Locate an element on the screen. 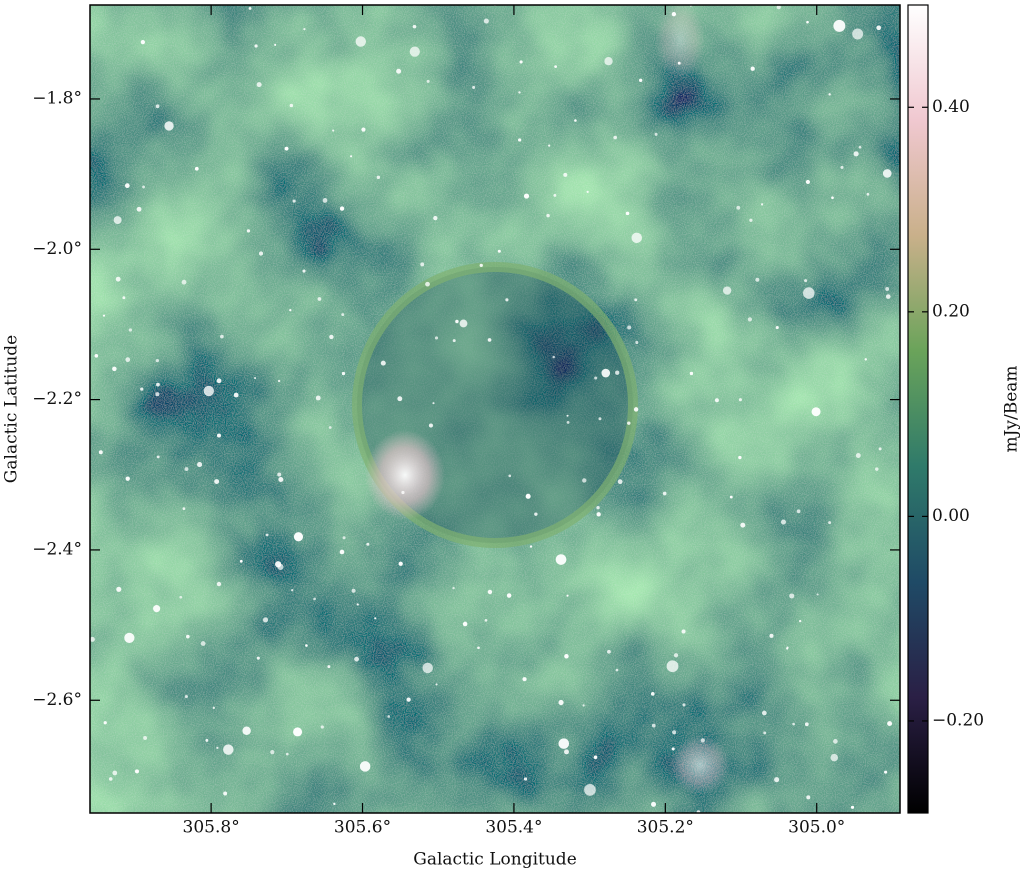 The image size is (1024, 879). y-tick-label: −1.8° is located at coordinates (57, 98).